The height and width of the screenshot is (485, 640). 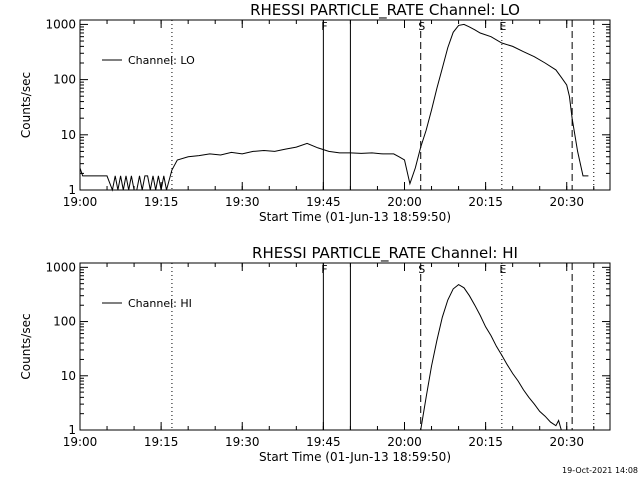 What do you see at coordinates (160, 303) in the screenshot?
I see `legend-entry: Channel: HI` at bounding box center [160, 303].